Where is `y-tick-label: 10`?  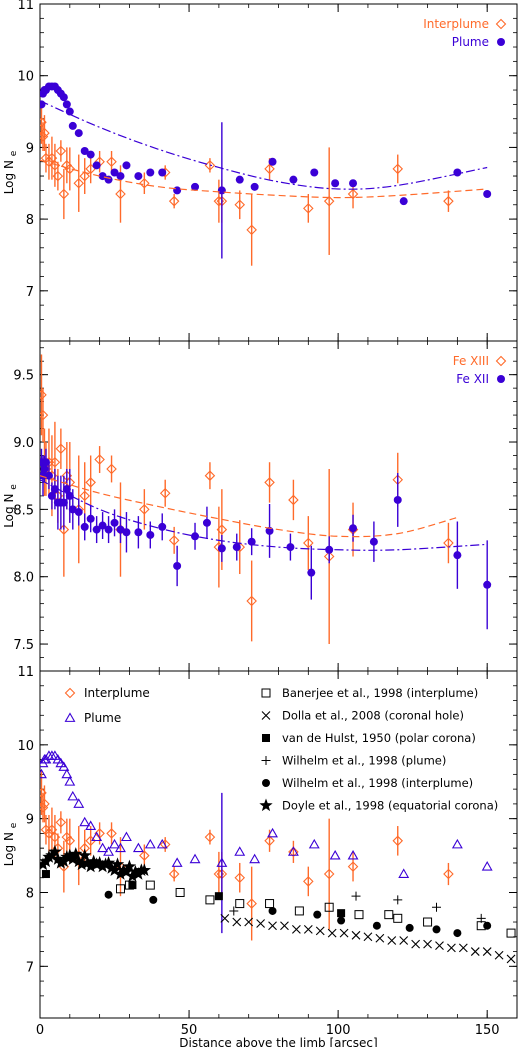
y-tick-label: 10 is located at coordinates (25, 746).